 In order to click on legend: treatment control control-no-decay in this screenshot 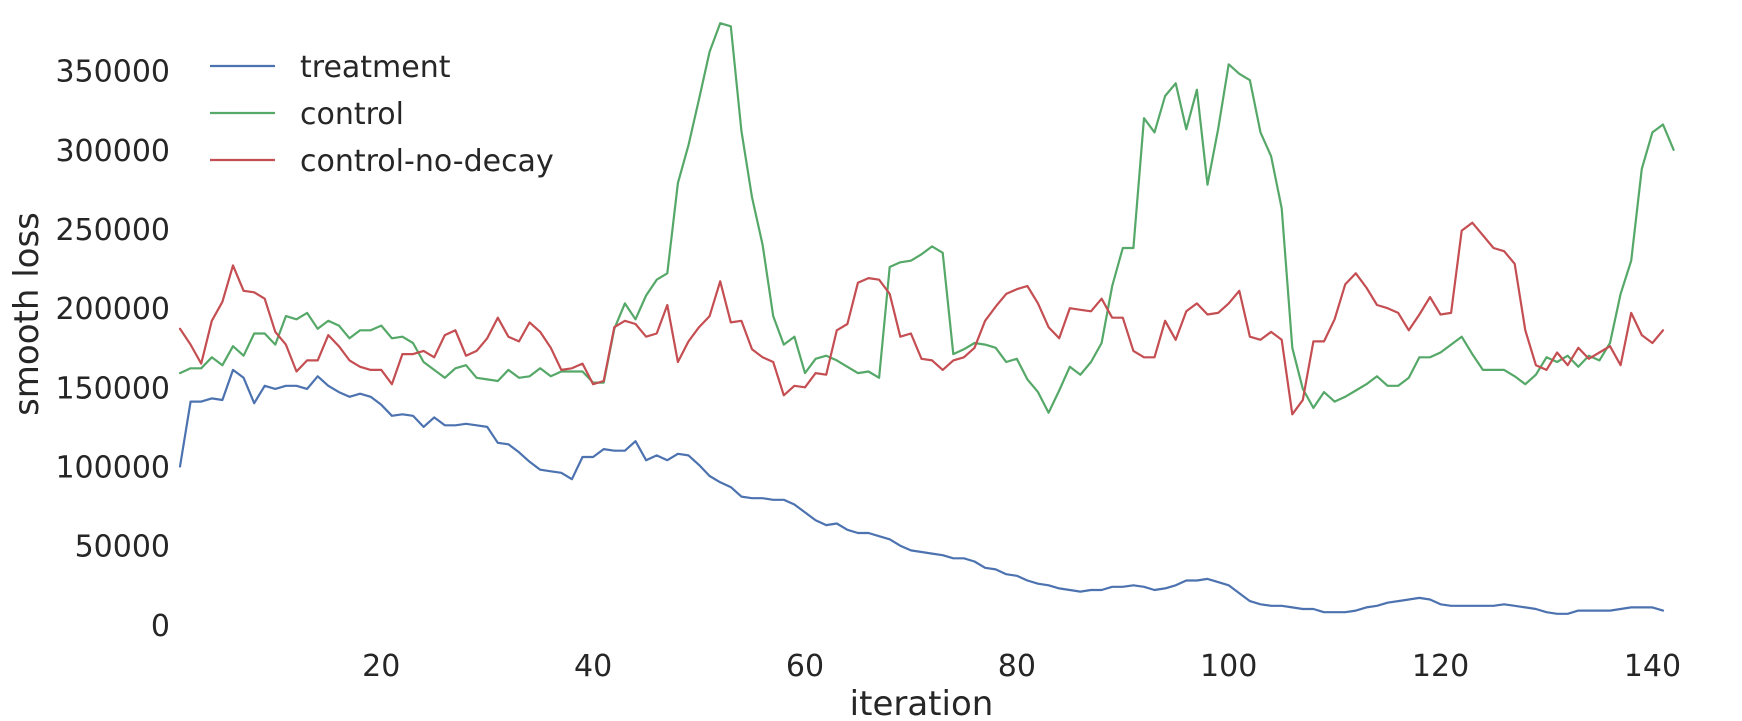, I will do `click(382, 114)`.